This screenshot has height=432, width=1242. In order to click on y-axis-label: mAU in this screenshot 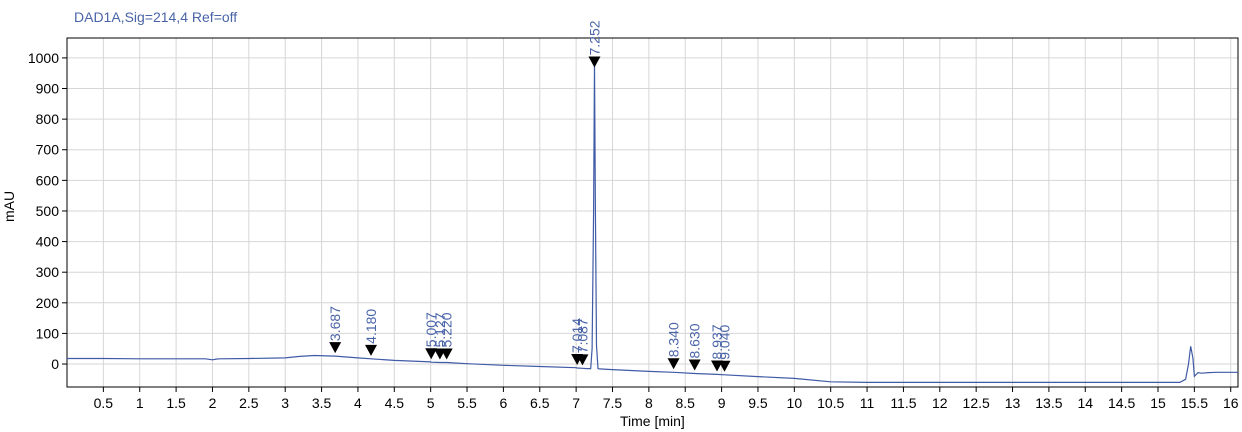, I will do `click(9, 206)`.